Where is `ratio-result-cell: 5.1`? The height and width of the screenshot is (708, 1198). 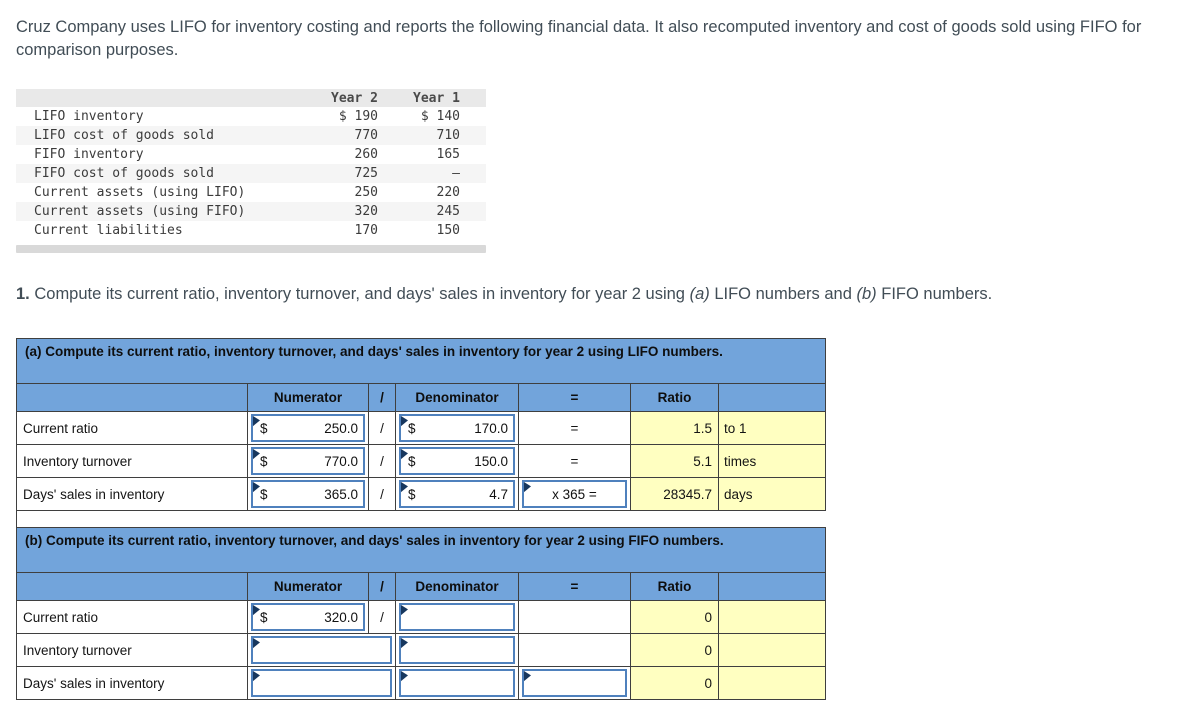
ratio-result-cell: 5.1 is located at coordinates (674, 461).